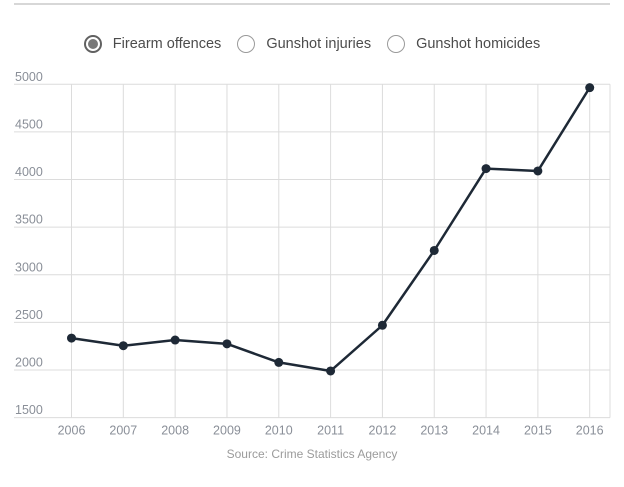 The image size is (624, 487). What do you see at coordinates (29, 410) in the screenshot?
I see `svg-text: 1500` at bounding box center [29, 410].